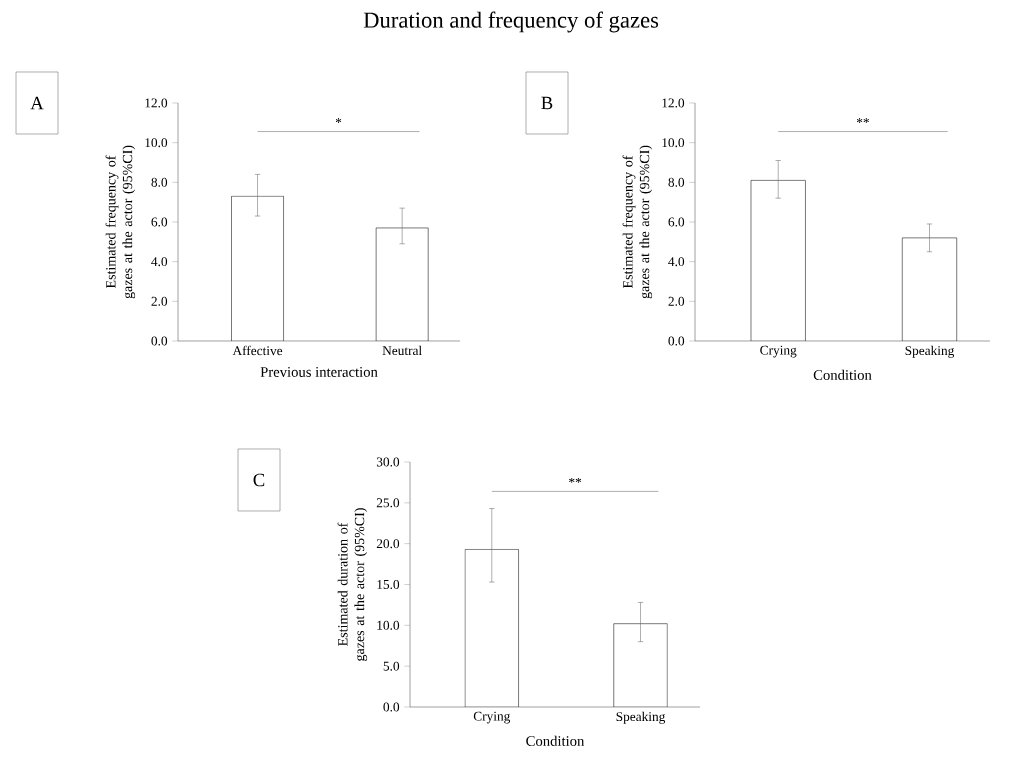 Image resolution: width=1023 pixels, height=767 pixels. I want to click on text: B, so click(547, 103).